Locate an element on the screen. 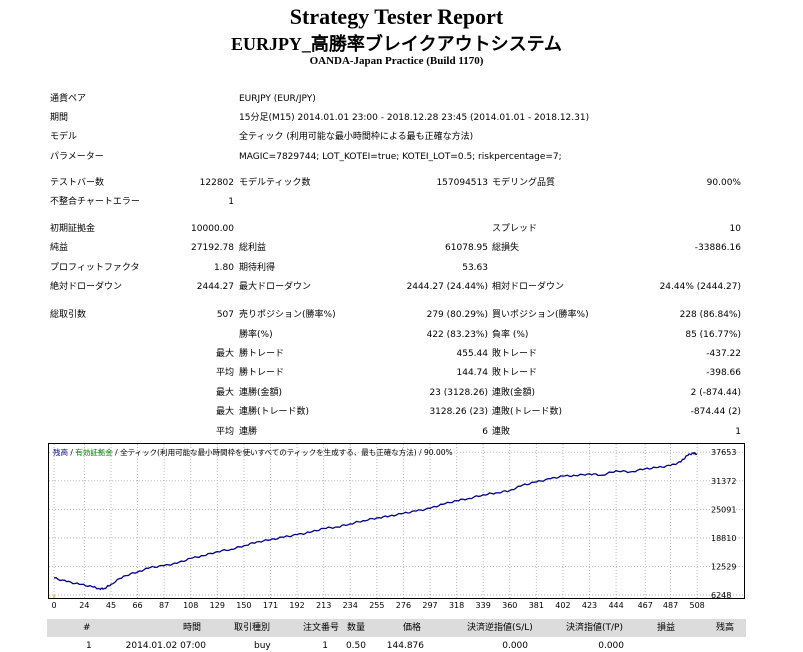 Image resolution: width=803 pixels, height=652 pixels. pf-value: 1.80 is located at coordinates (223, 268).